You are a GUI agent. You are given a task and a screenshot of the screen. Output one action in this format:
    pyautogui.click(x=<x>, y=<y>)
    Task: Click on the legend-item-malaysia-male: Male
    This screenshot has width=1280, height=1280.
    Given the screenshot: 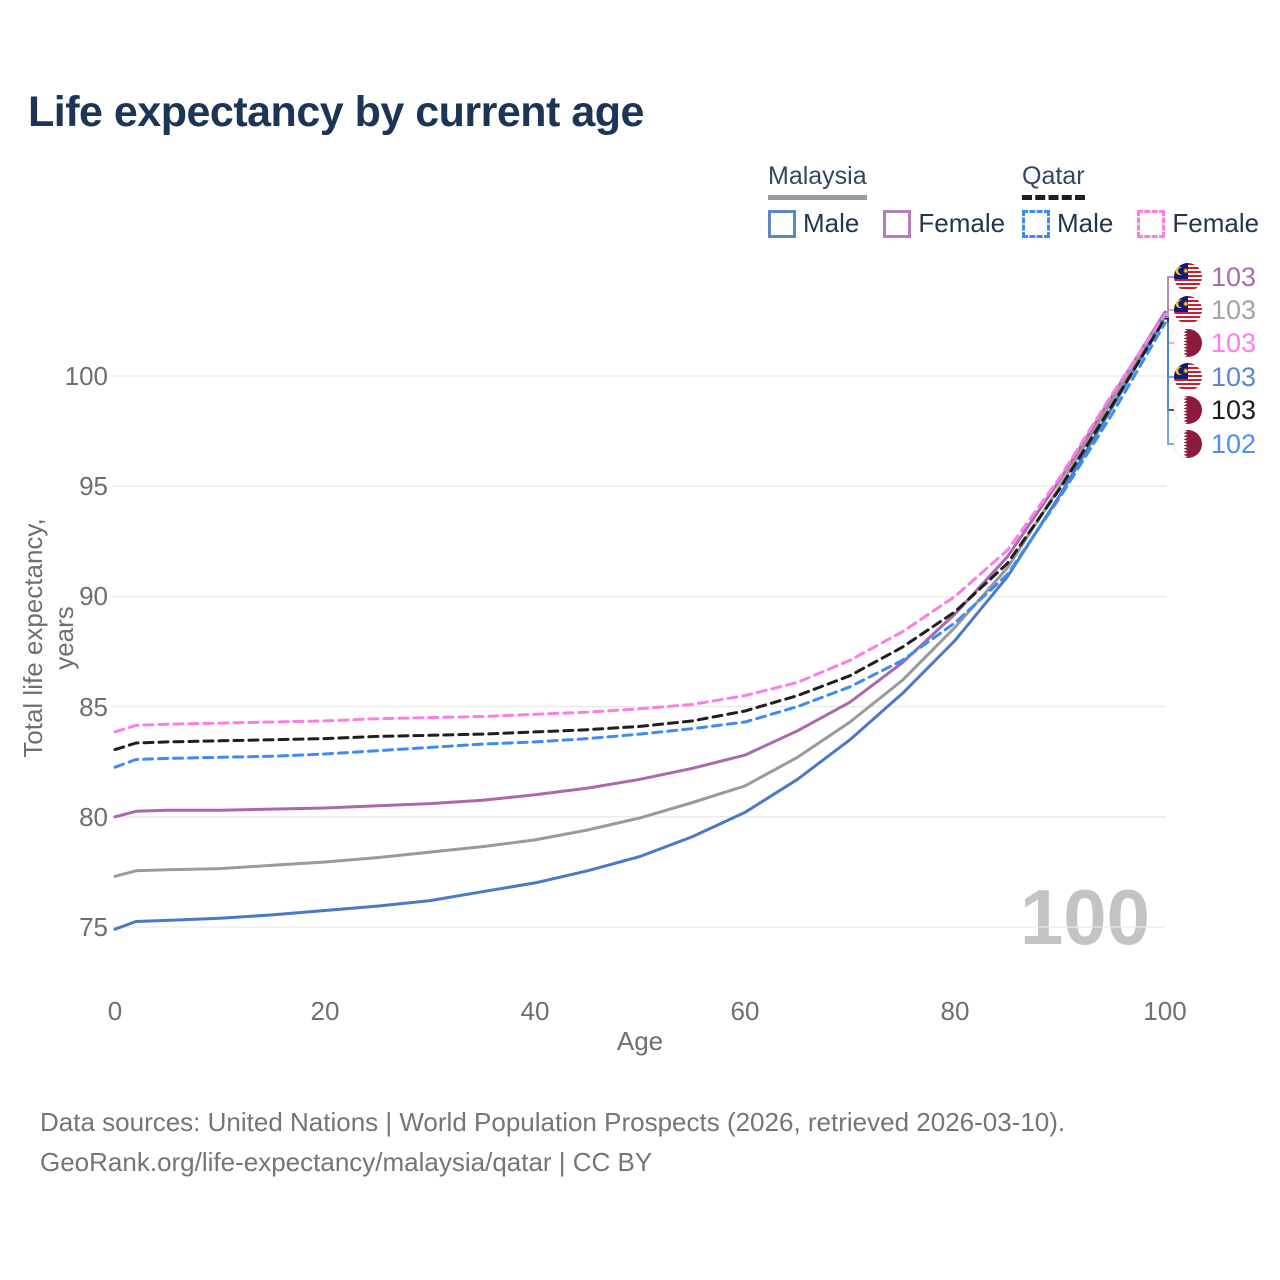 What is the action you would take?
    pyautogui.click(x=813, y=223)
    